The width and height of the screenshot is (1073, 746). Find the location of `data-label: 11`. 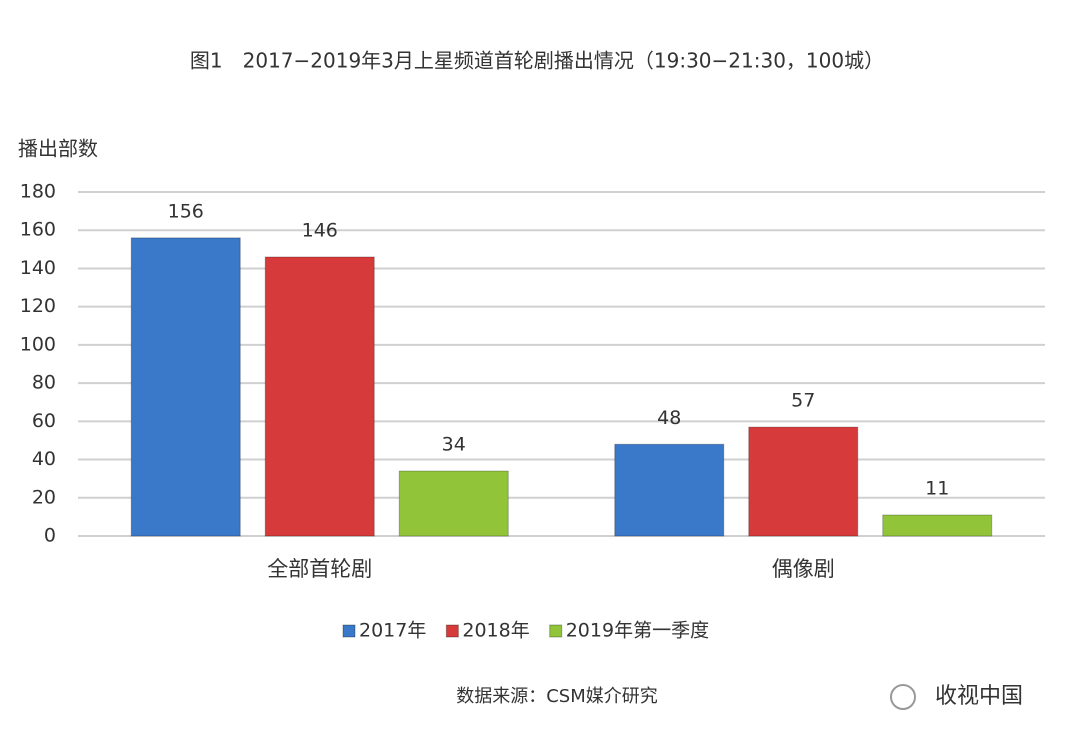

data-label: 11 is located at coordinates (937, 488).